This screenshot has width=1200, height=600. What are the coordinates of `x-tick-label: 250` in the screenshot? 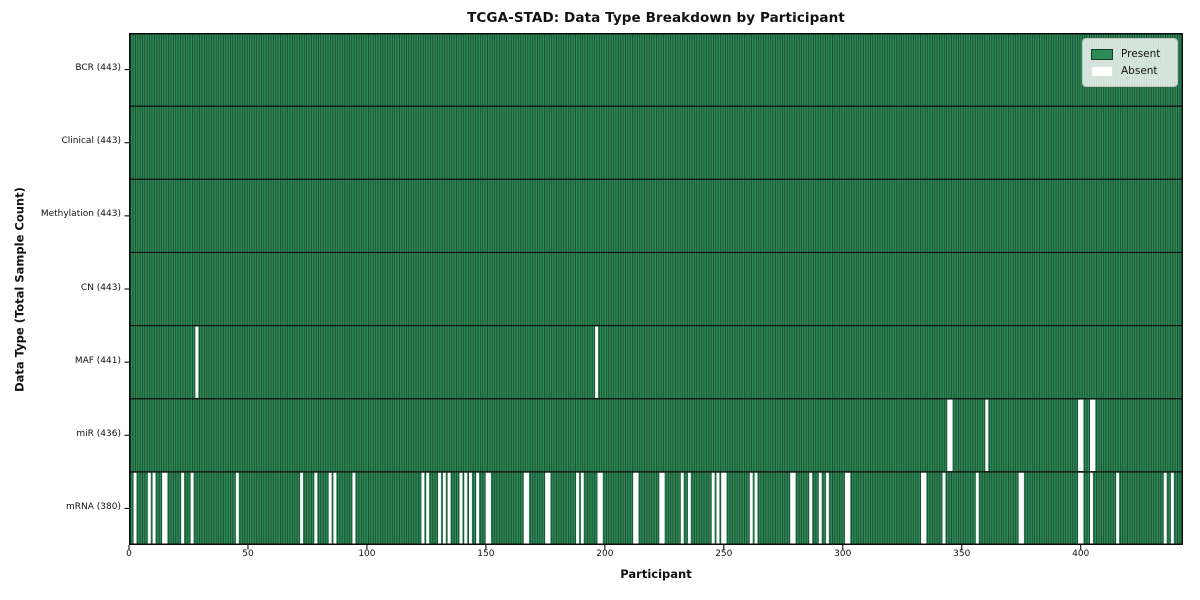 It's located at (724, 554).